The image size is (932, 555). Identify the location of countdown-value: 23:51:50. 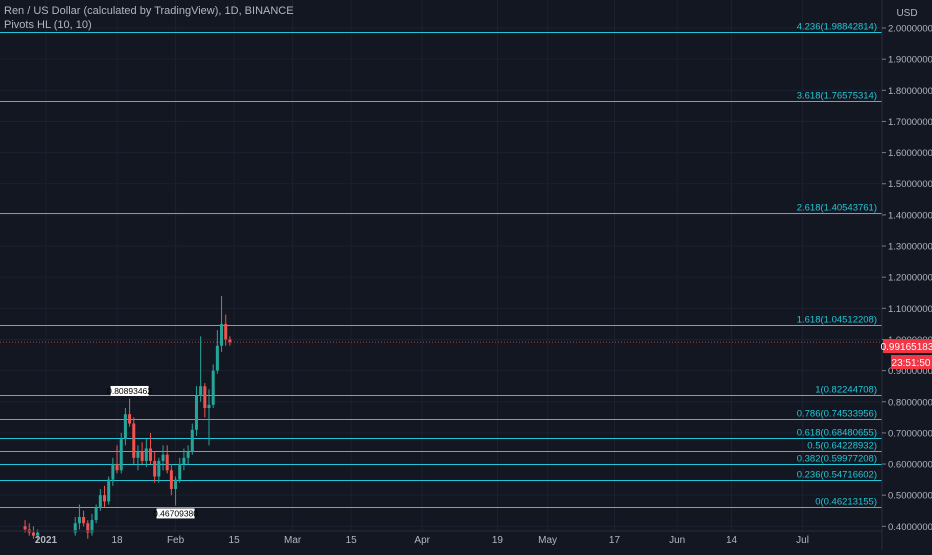
(911, 363).